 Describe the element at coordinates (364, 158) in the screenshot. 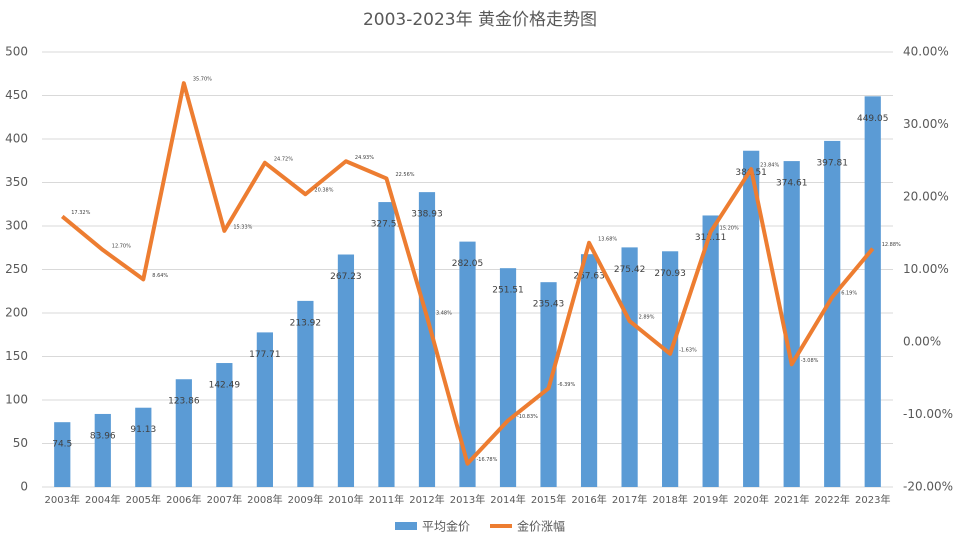

I see `line-value-label: 24.93%` at that location.